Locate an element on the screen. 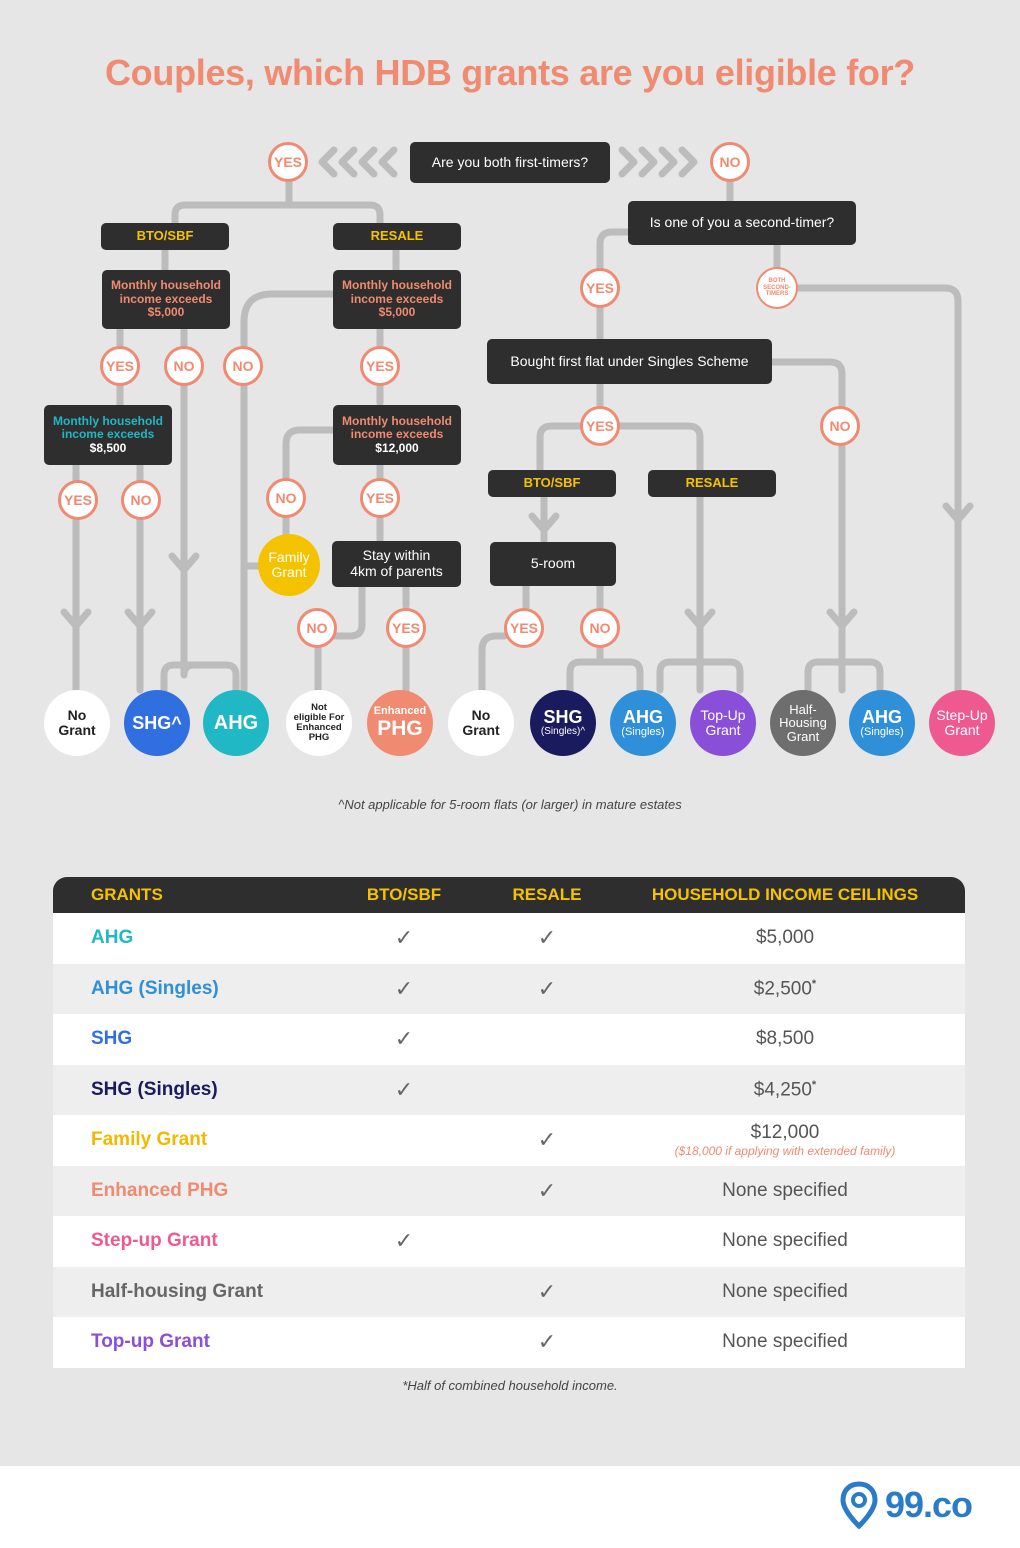  grant-name: Family Grant is located at coordinates (186, 1140).